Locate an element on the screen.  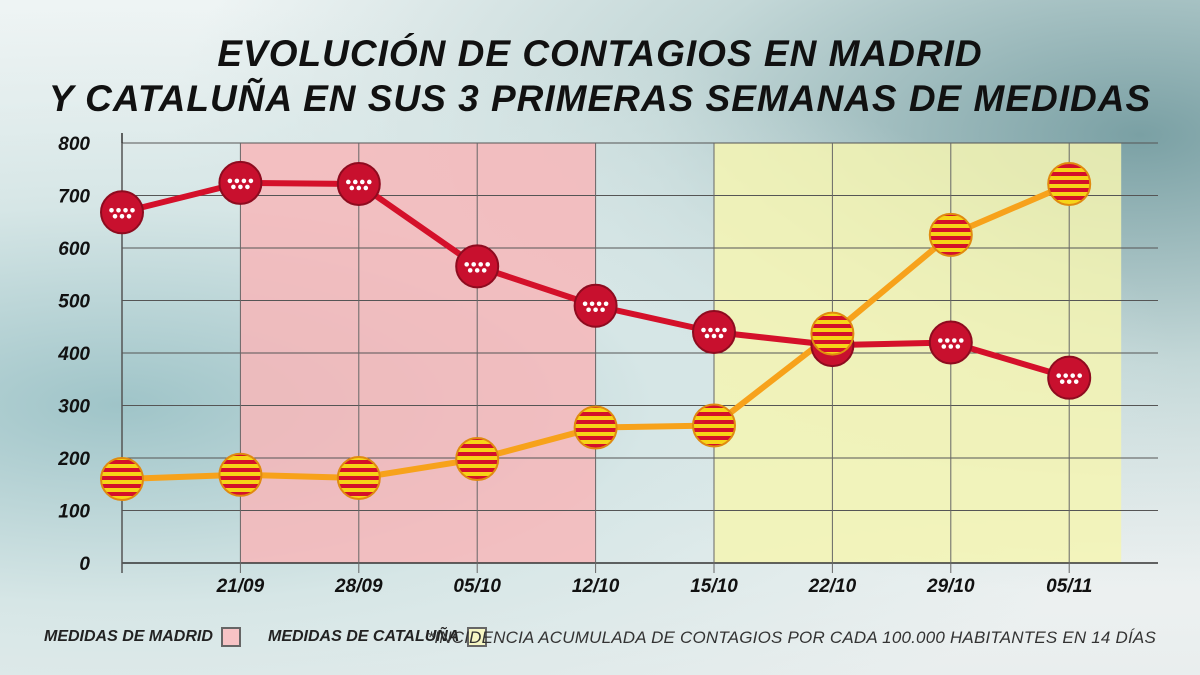
chart-title-line1: EVOLUCIÓN DE CONTAGIOS EN MADRID is located at coordinates (600, 53).